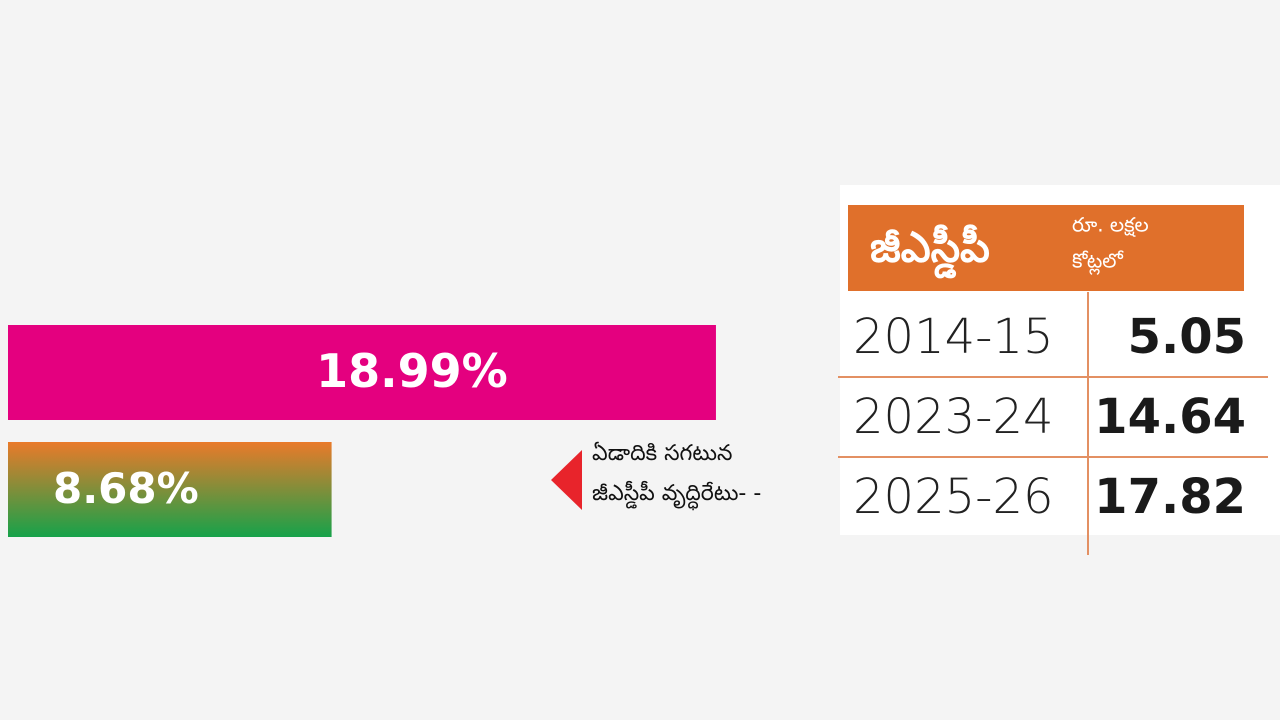  I want to click on annotation: ఏడాదికి సగటున, so click(662, 453).